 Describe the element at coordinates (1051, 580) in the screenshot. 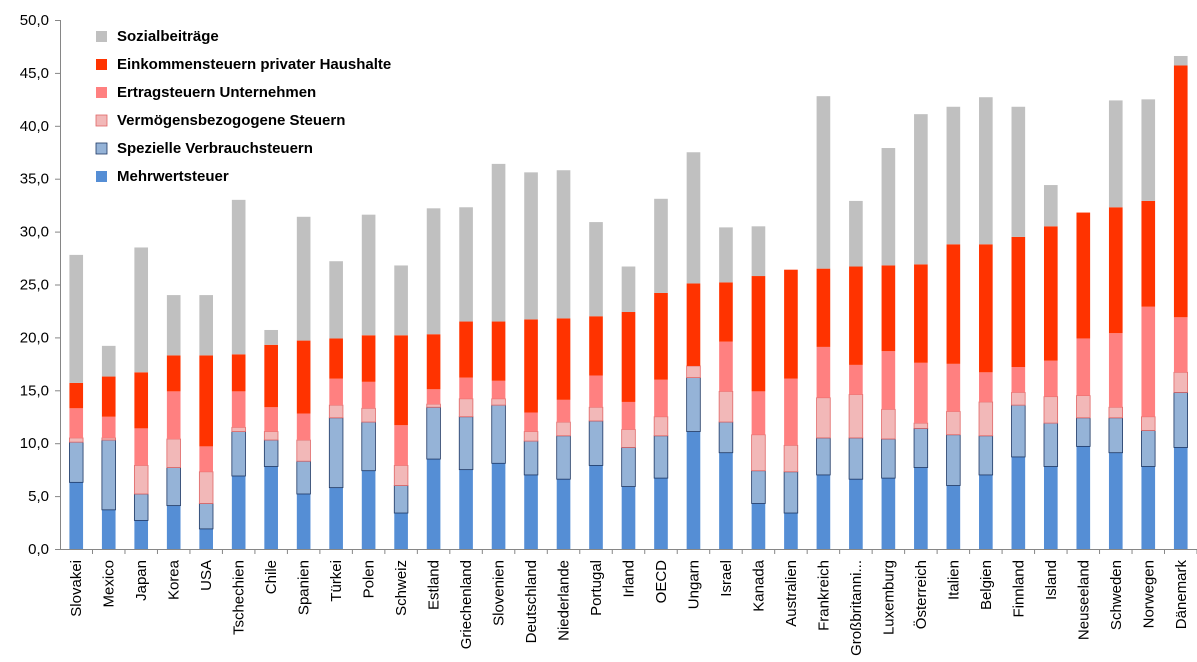

I see `x-category-label: Island` at that location.